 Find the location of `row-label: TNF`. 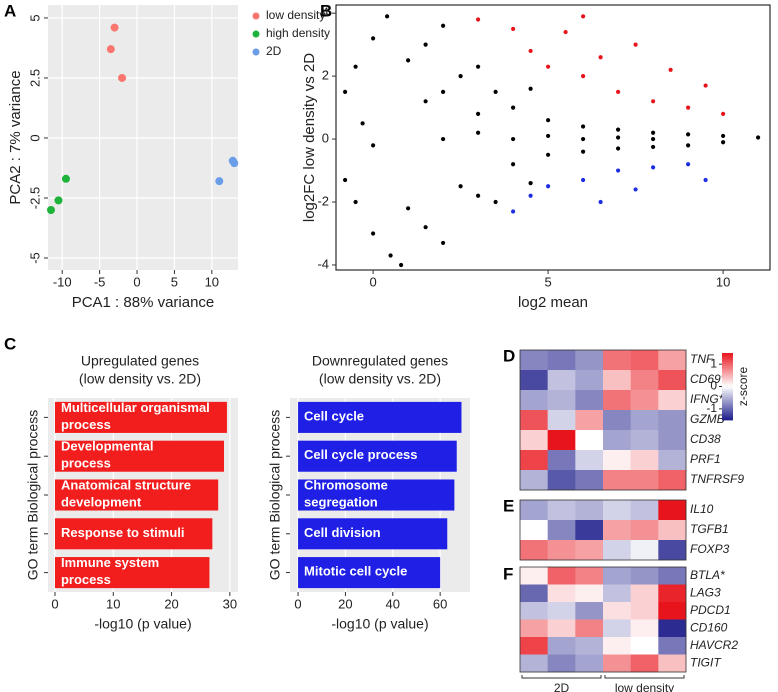

row-label: TNF is located at coordinates (702, 359).